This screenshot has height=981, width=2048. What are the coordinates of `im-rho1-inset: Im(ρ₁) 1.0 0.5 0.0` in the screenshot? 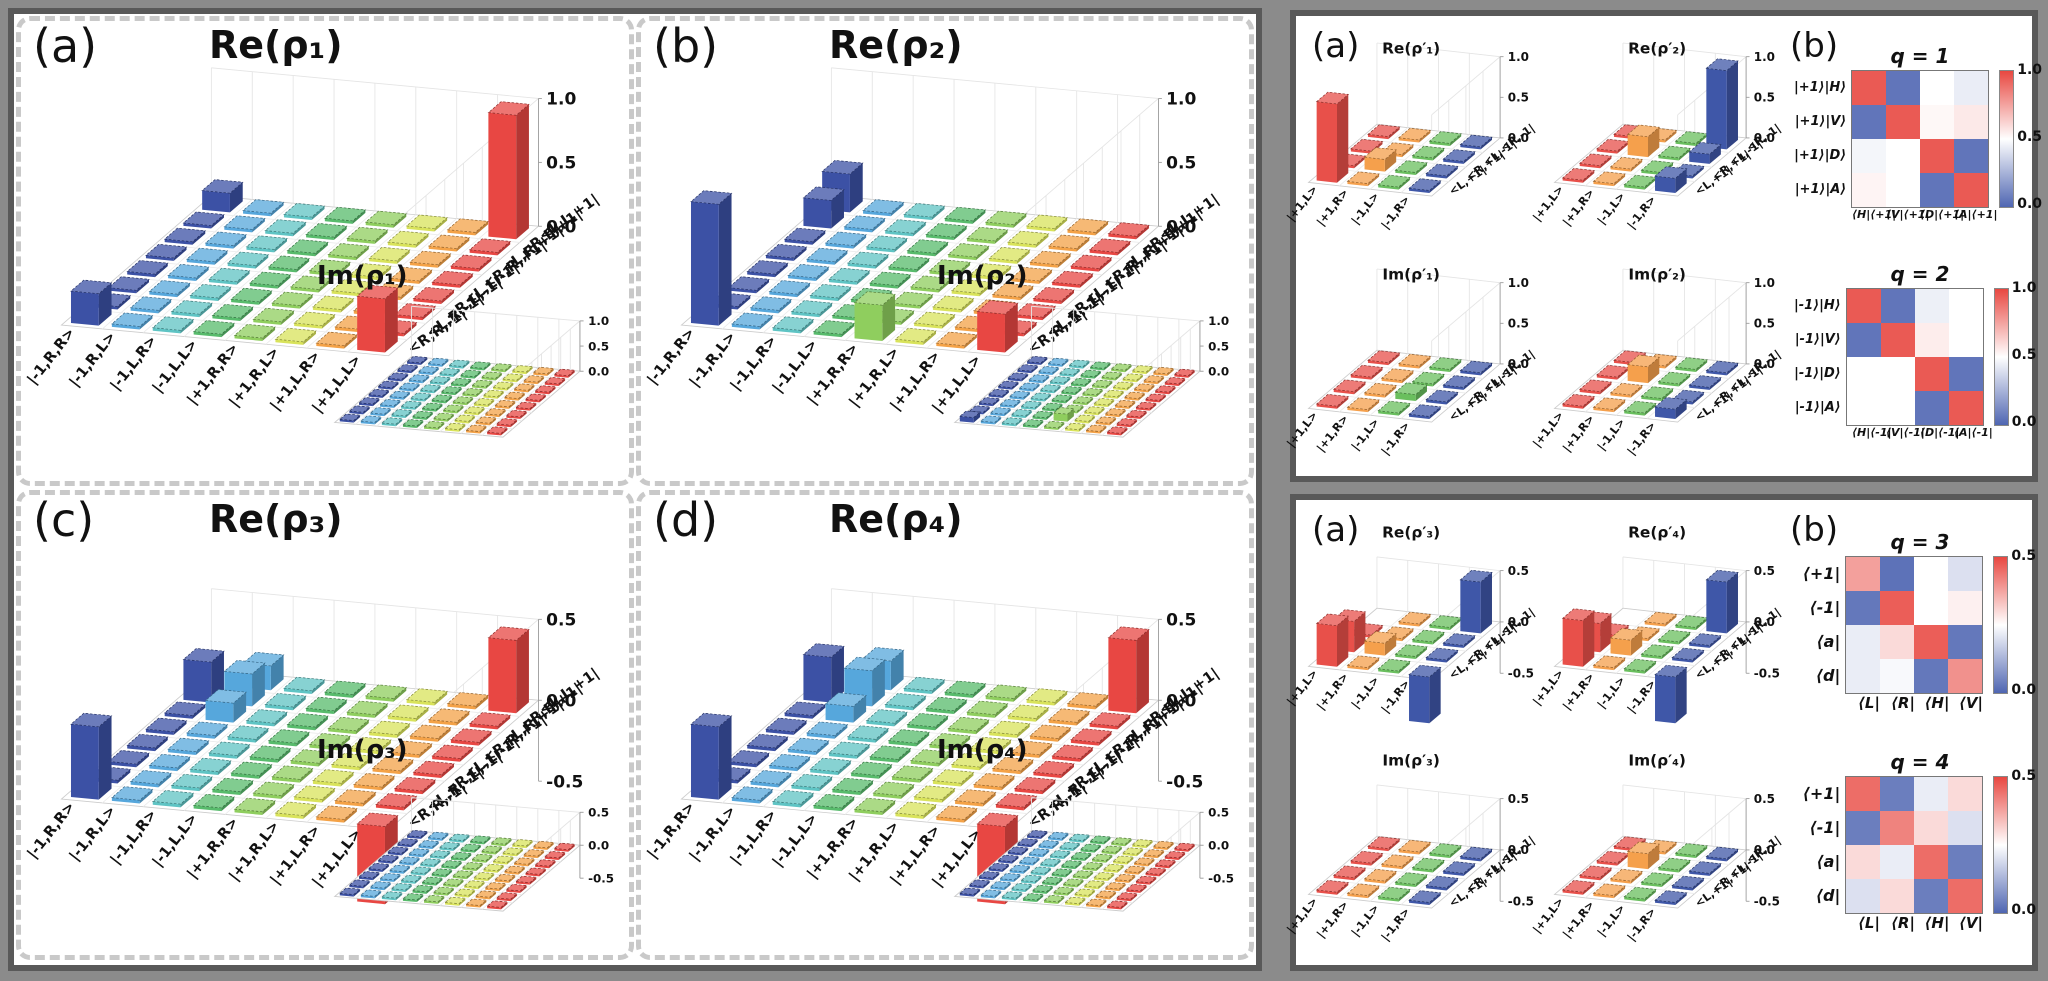 It's located at (470, 370).